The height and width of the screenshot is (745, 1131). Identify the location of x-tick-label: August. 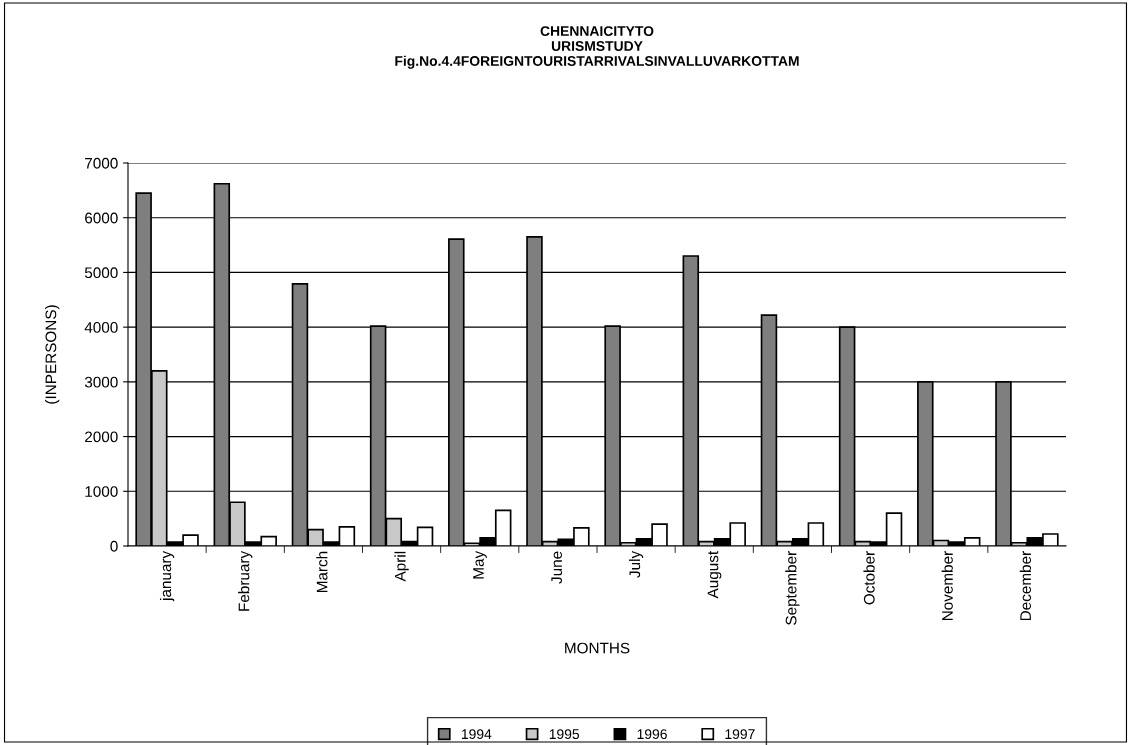
(714, 574).